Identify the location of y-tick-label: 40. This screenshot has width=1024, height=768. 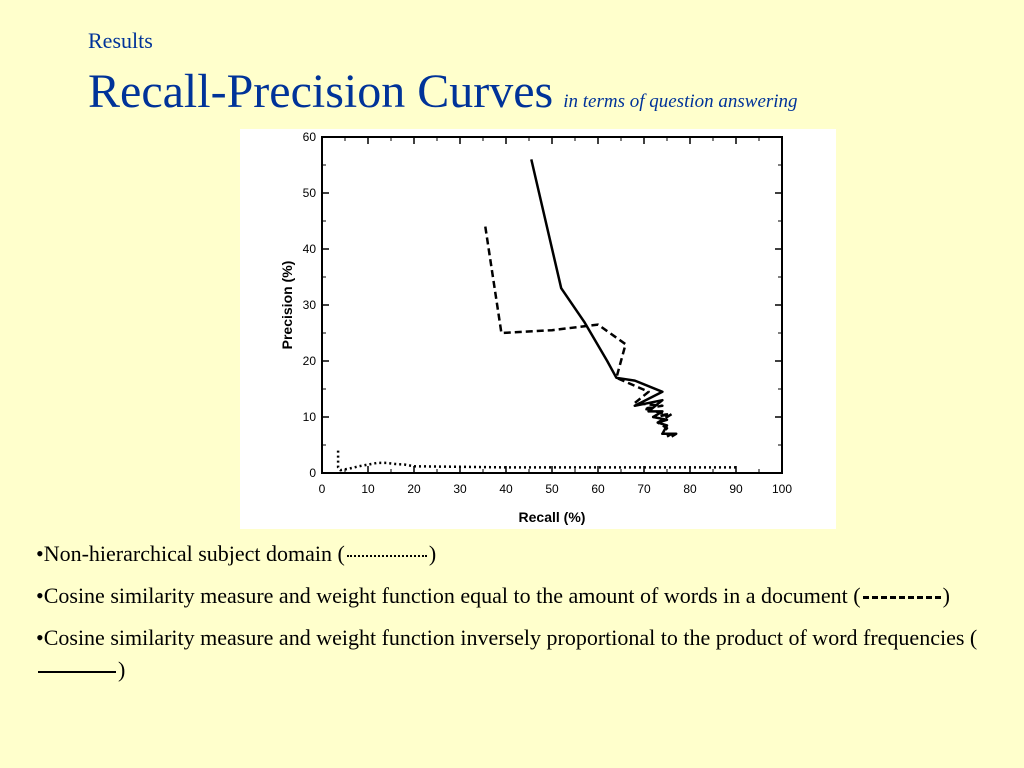
(310, 249).